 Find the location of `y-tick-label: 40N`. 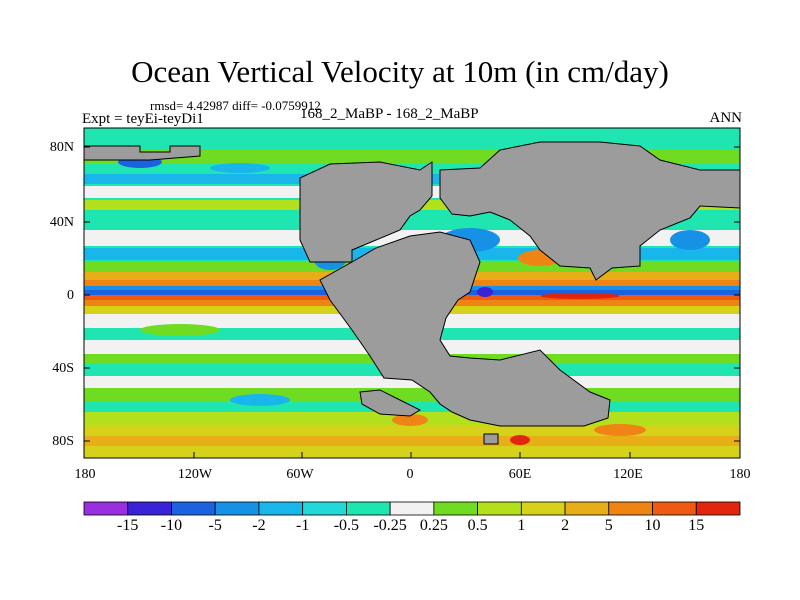

y-tick-label: 40N is located at coordinates (61, 222).